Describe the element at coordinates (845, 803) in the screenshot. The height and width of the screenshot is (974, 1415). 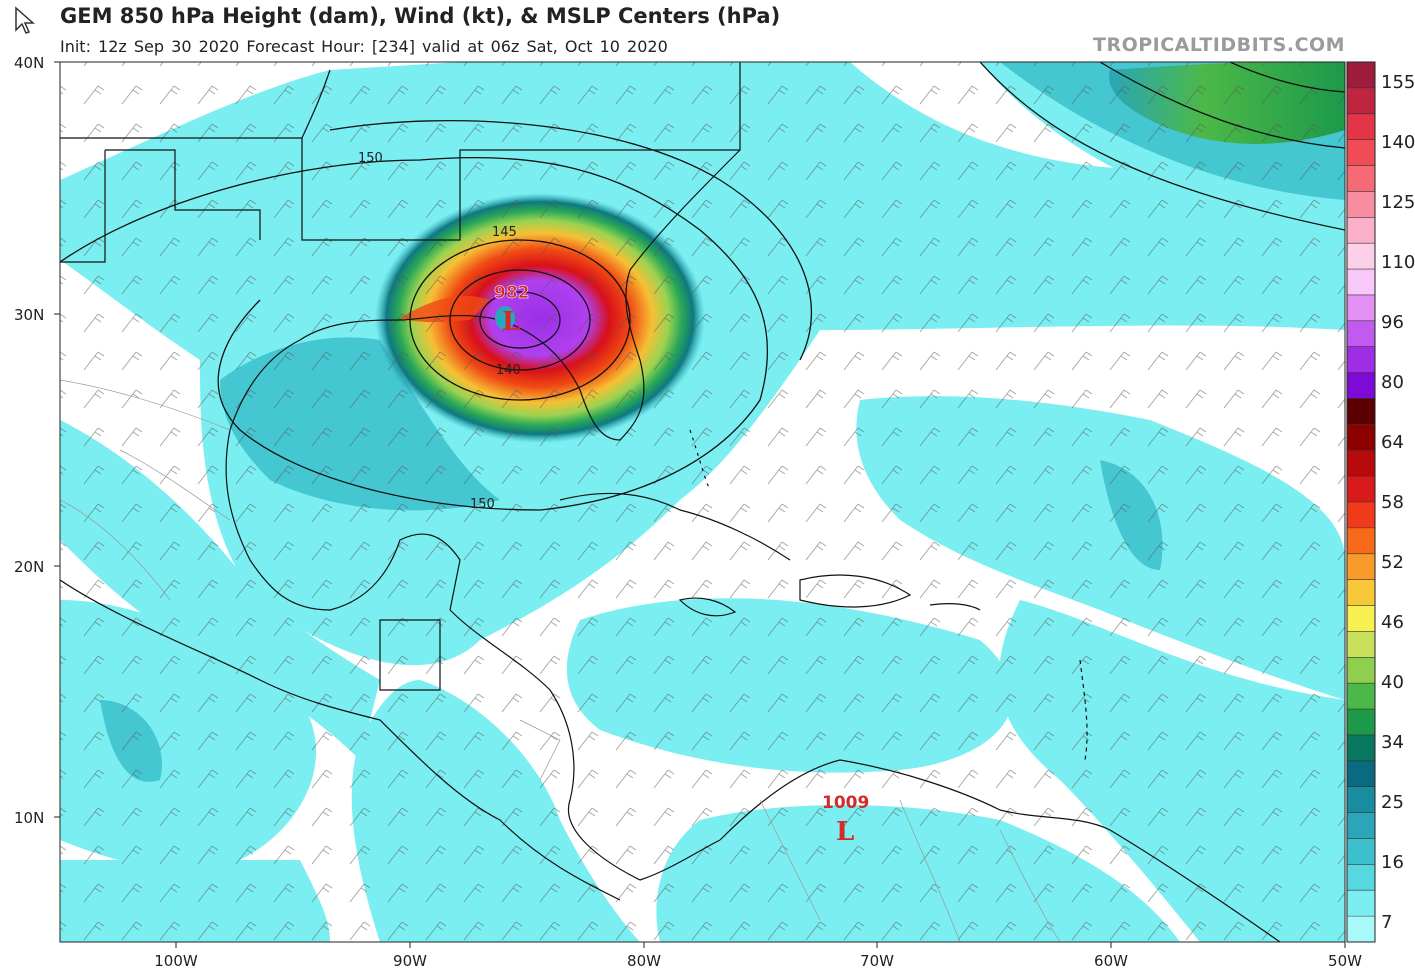
I see `low-pressure-value: 1009` at that location.